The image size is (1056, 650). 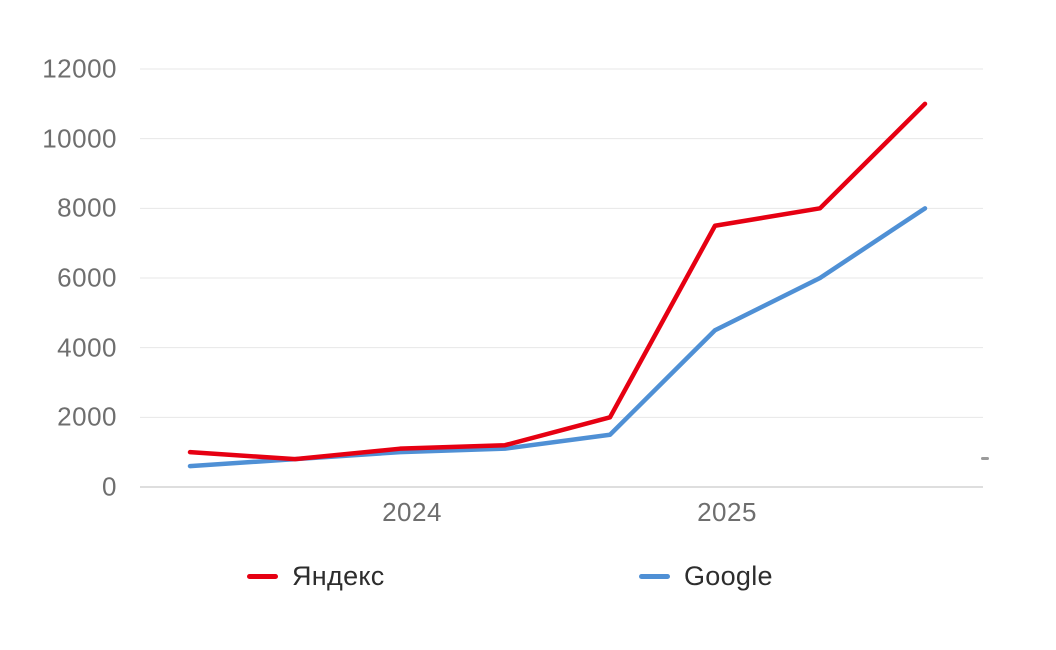 I want to click on yandex-series-swatch, so click(x=262, y=576).